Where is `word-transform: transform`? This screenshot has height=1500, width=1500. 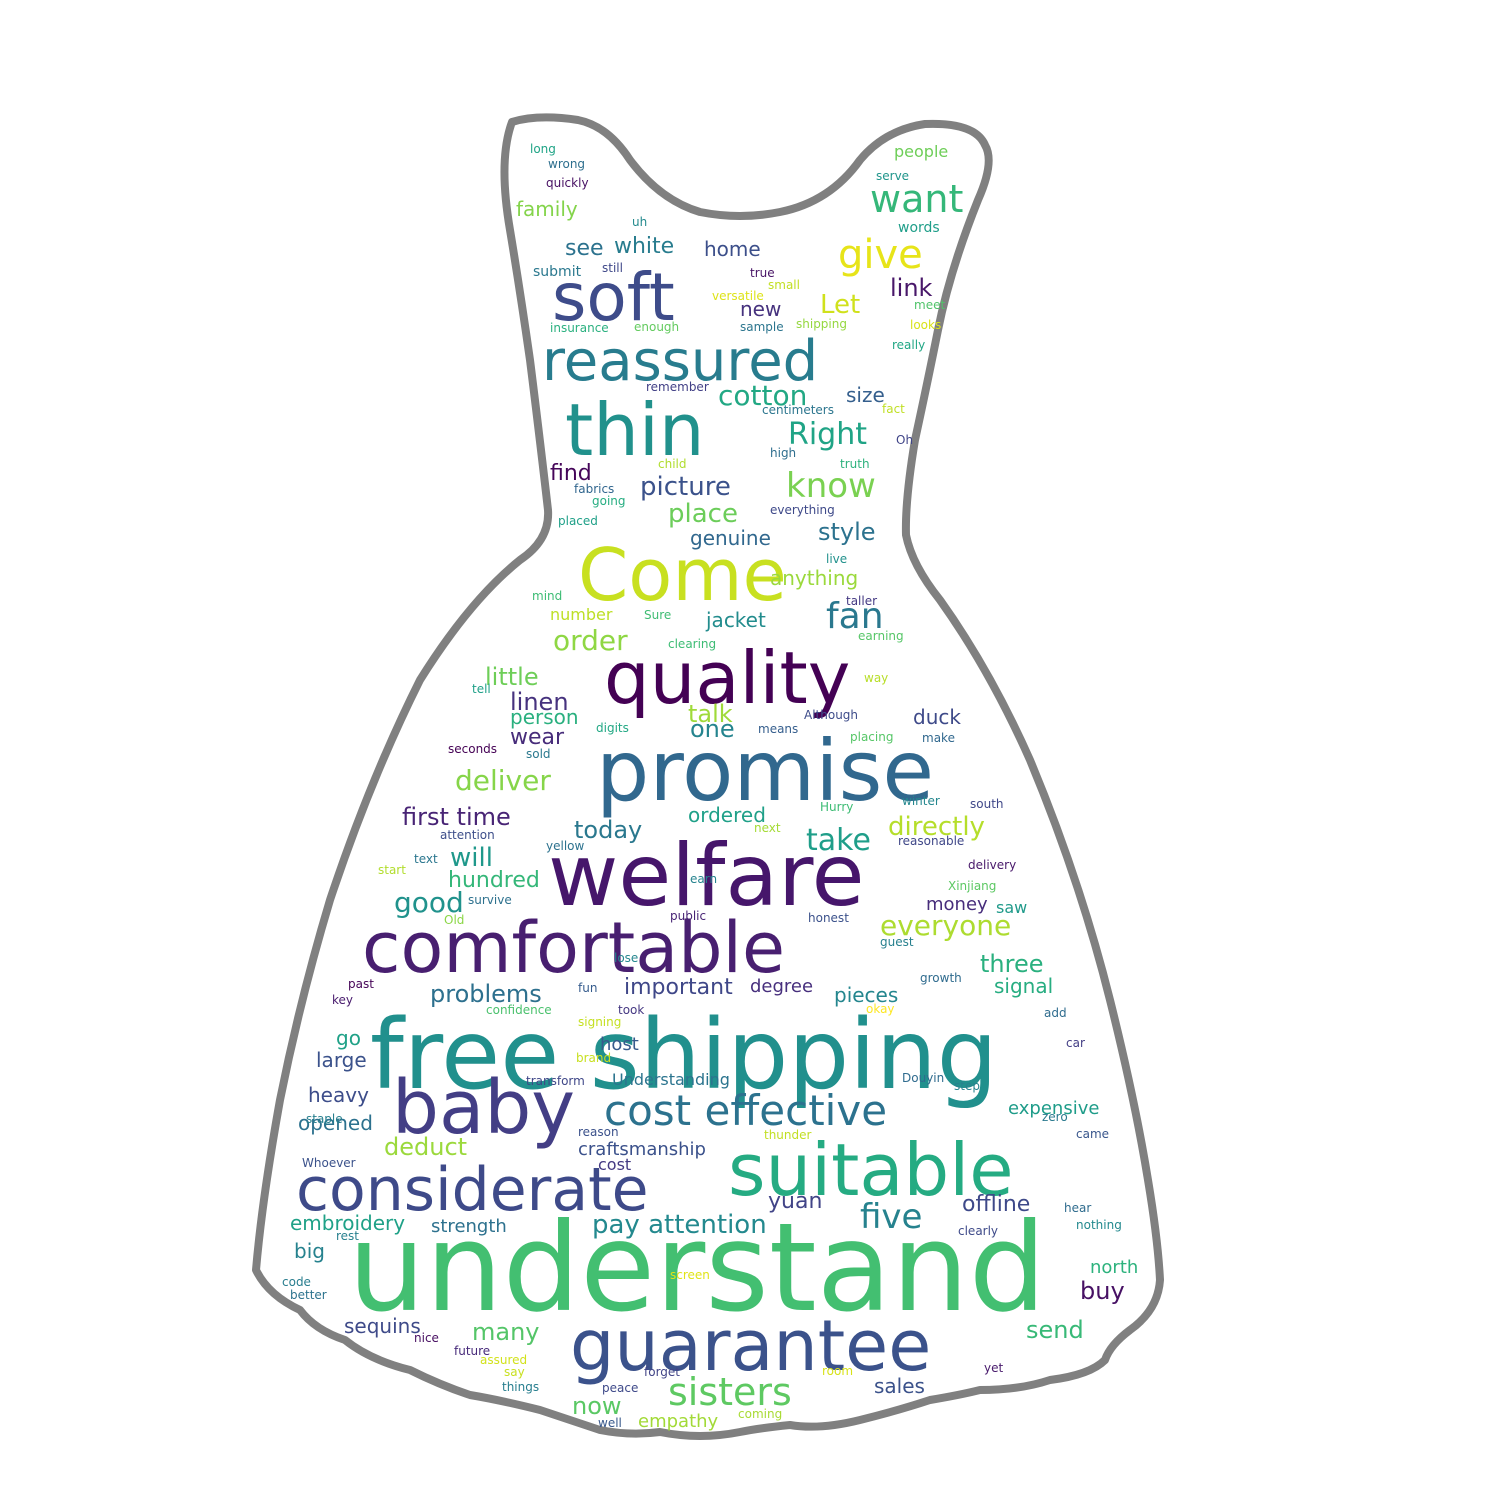
word-transform: transform is located at coordinates (555, 1081).